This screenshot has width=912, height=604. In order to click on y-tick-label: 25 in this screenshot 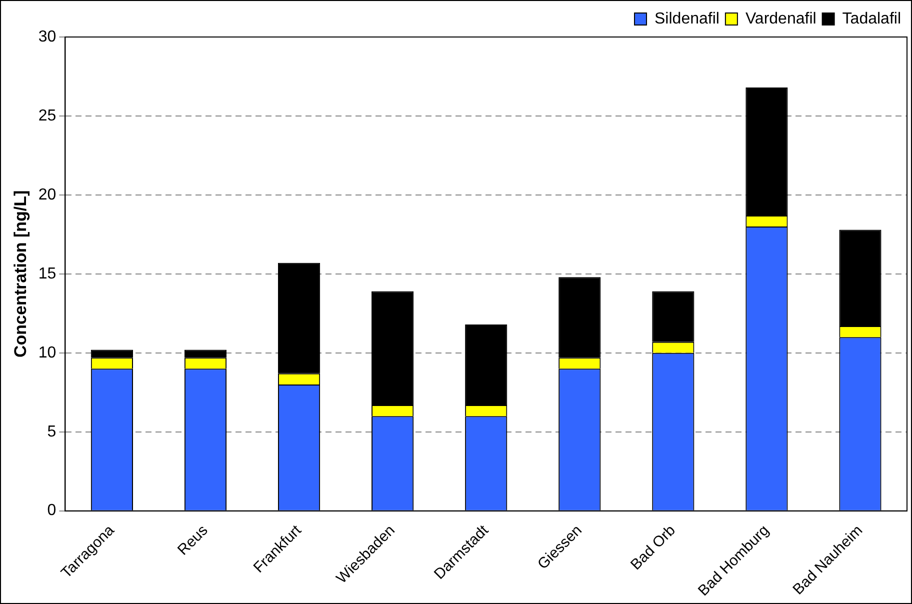, I will do `click(47, 115)`.